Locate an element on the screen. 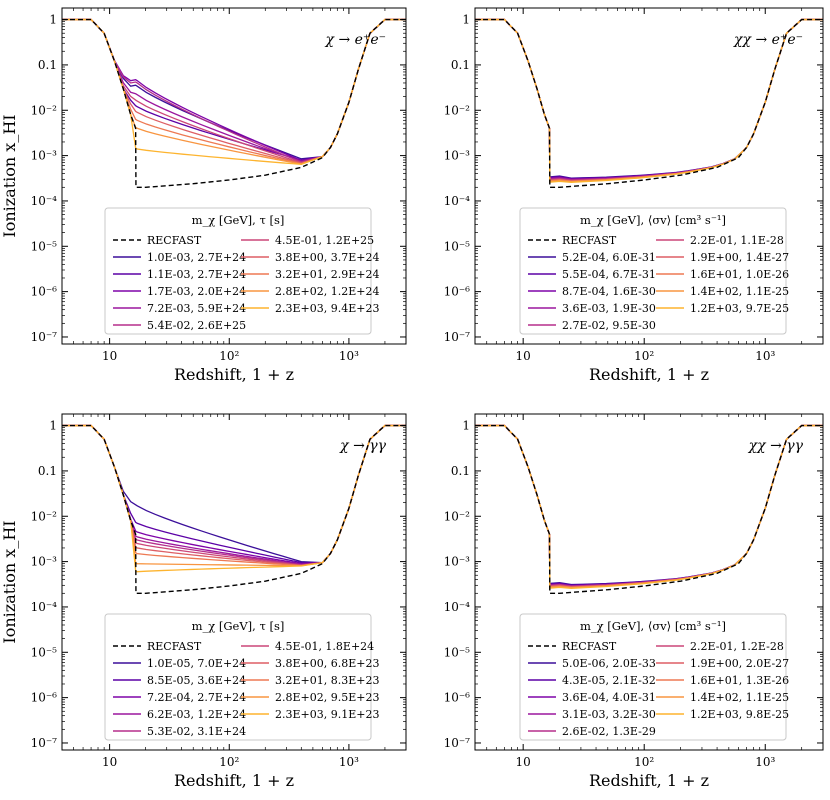 Image resolution: width=830 pixels, height=800 pixels. legend-title: m_χ [GeV], ⟨σv⟩ [cm³ s⁻¹] is located at coordinates (653, 220).